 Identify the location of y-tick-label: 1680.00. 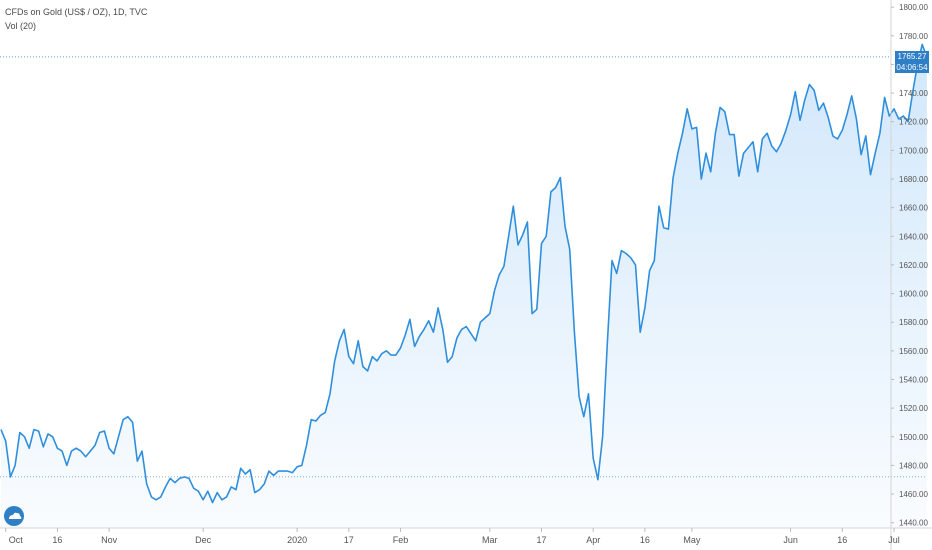
(913, 179).